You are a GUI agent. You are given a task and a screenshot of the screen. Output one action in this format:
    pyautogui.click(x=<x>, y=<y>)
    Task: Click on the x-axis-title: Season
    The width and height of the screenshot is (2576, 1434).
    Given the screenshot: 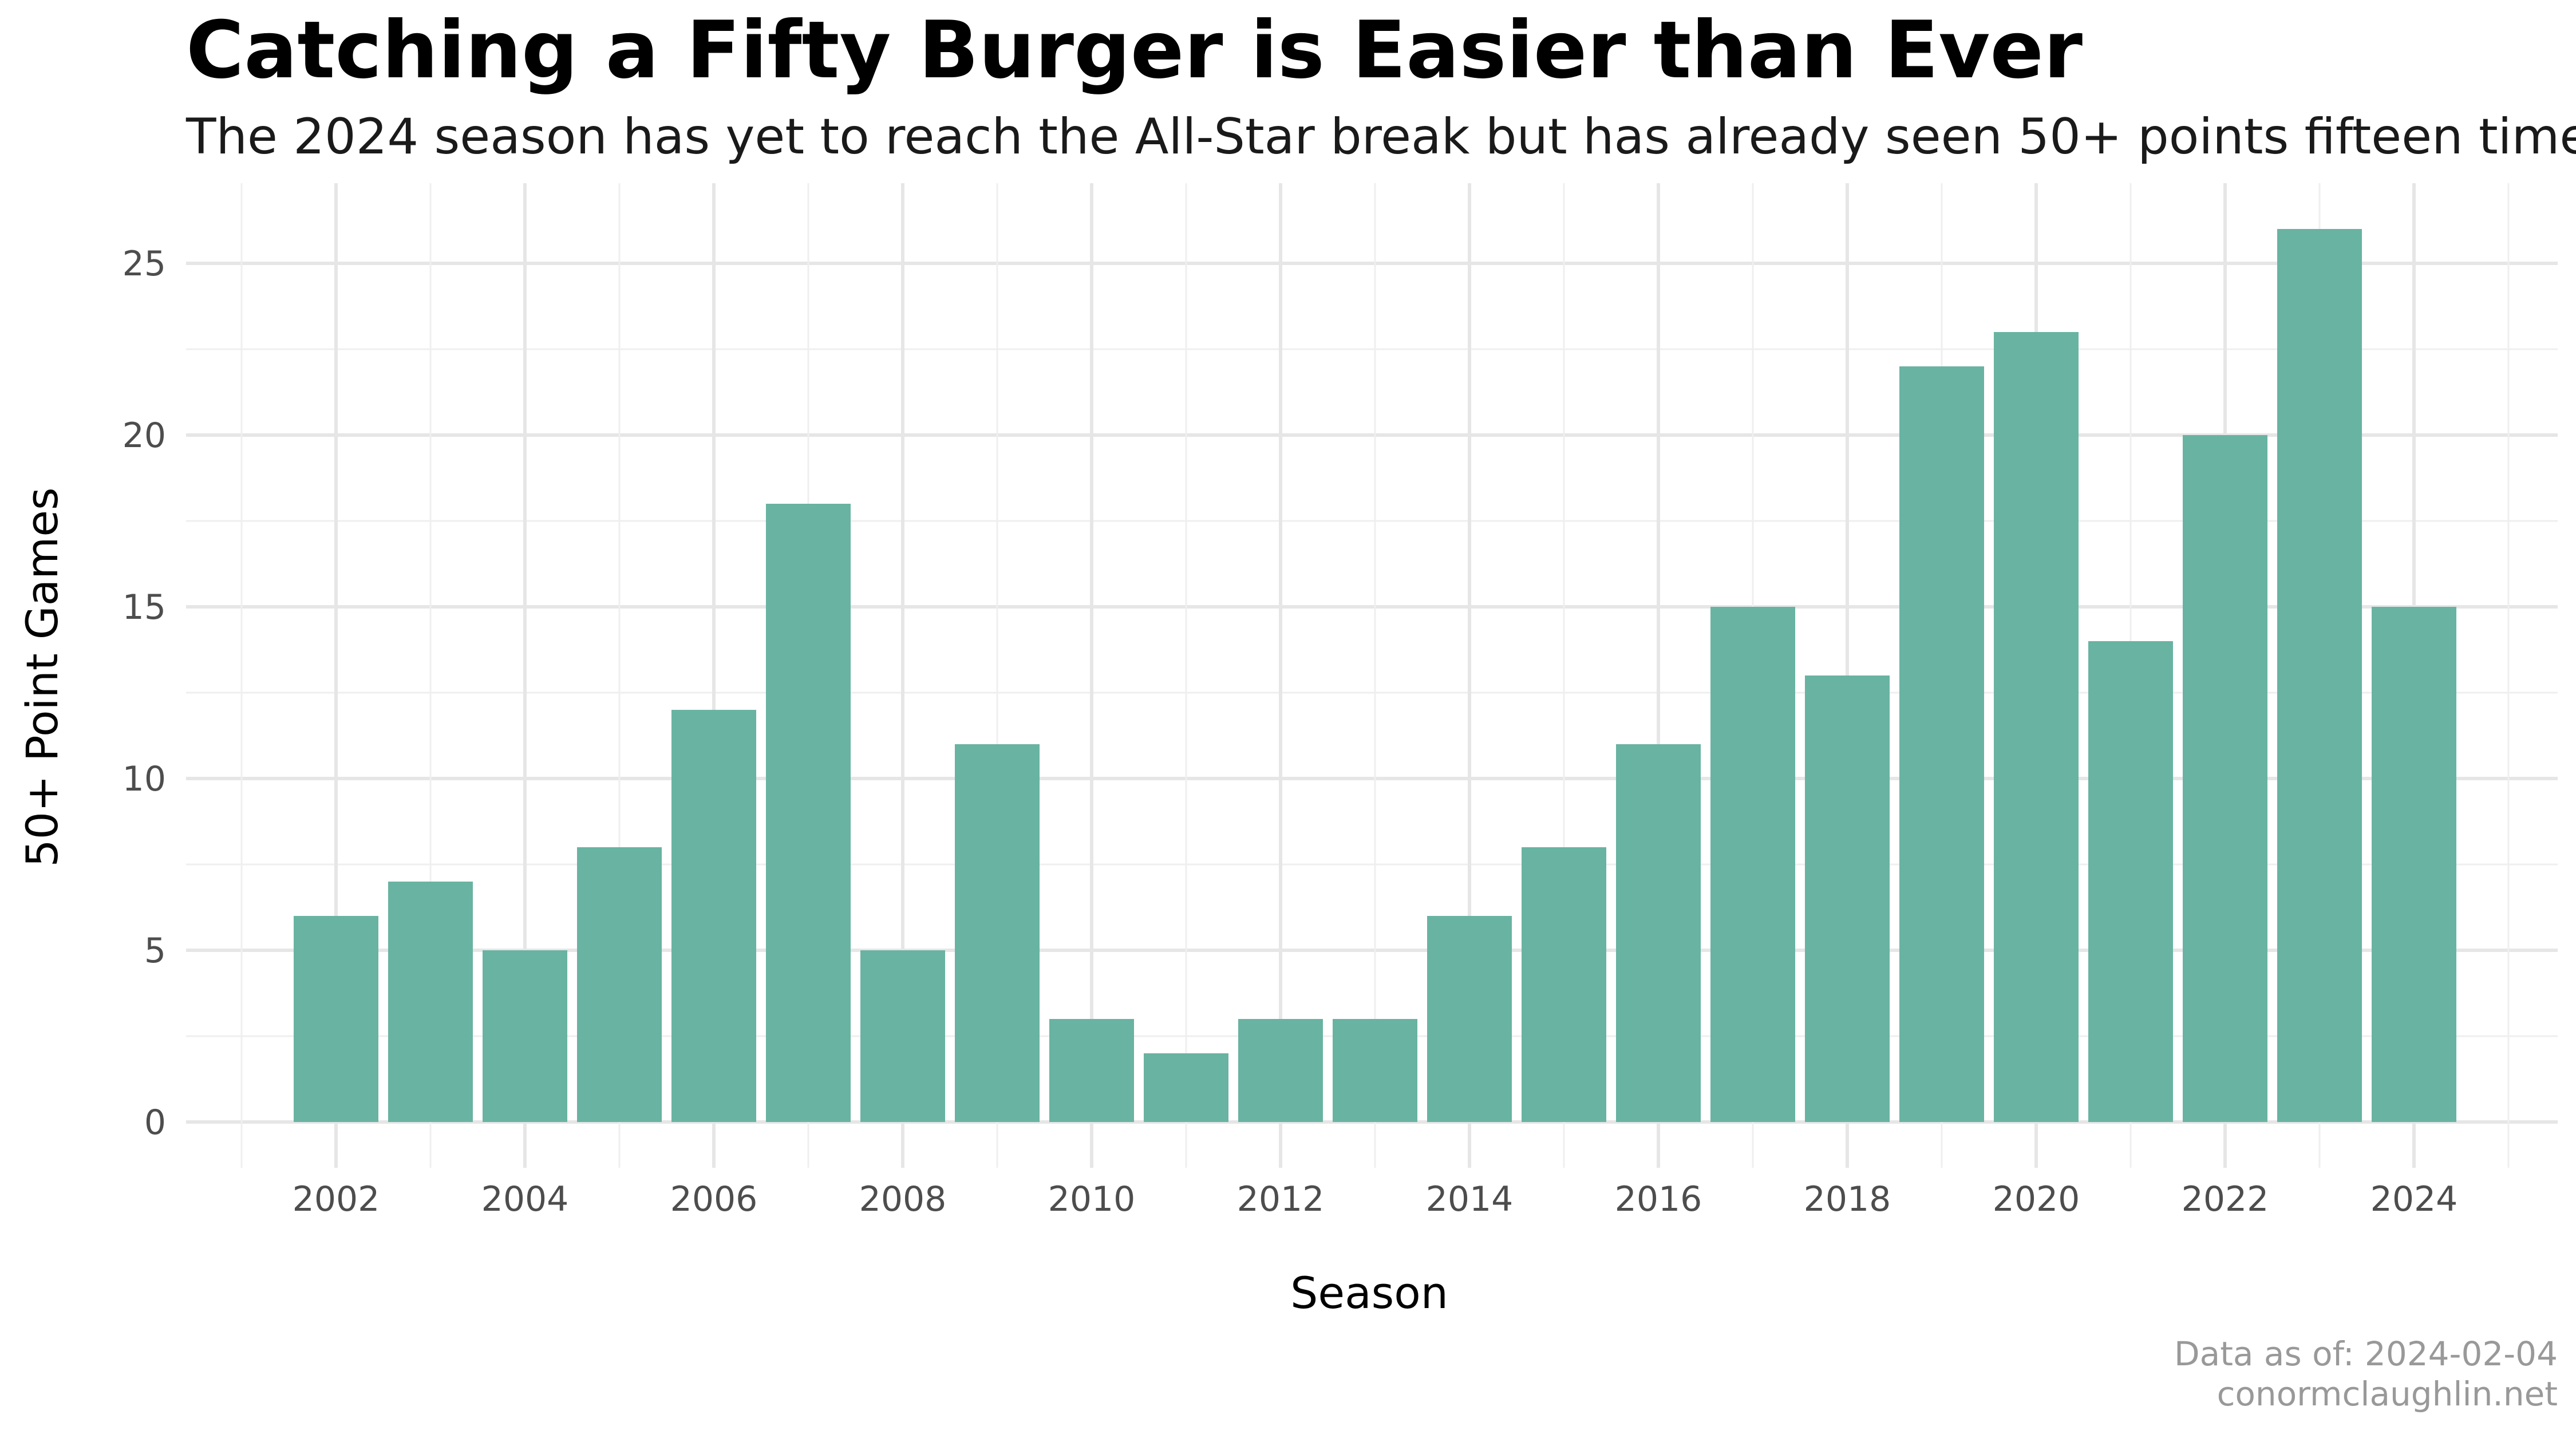 What is the action you would take?
    pyautogui.click(x=1369, y=1292)
    